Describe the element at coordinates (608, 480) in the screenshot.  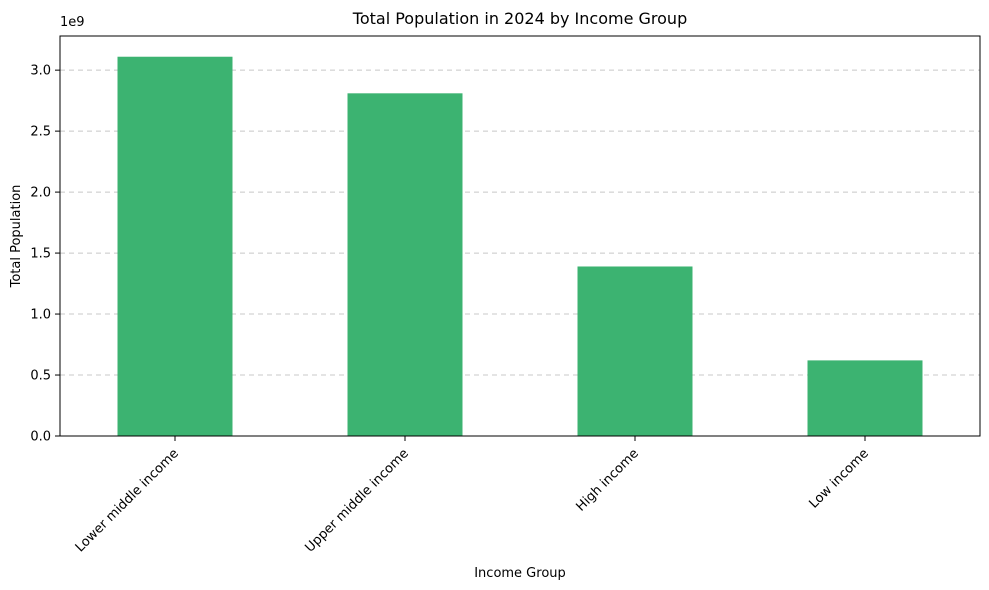
I see `x-tick-label: High income` at that location.